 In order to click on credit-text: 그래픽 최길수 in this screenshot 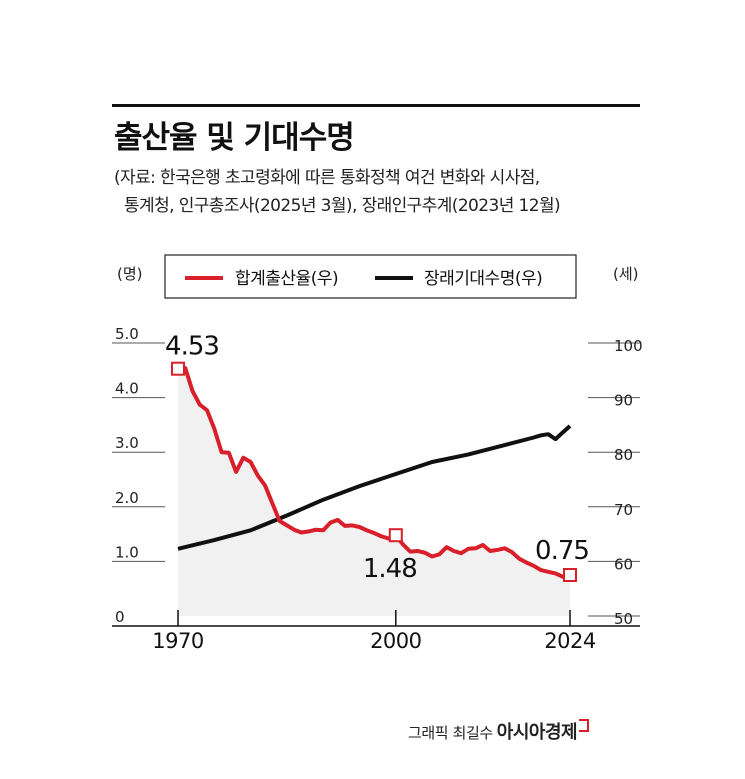, I will do `click(450, 733)`.